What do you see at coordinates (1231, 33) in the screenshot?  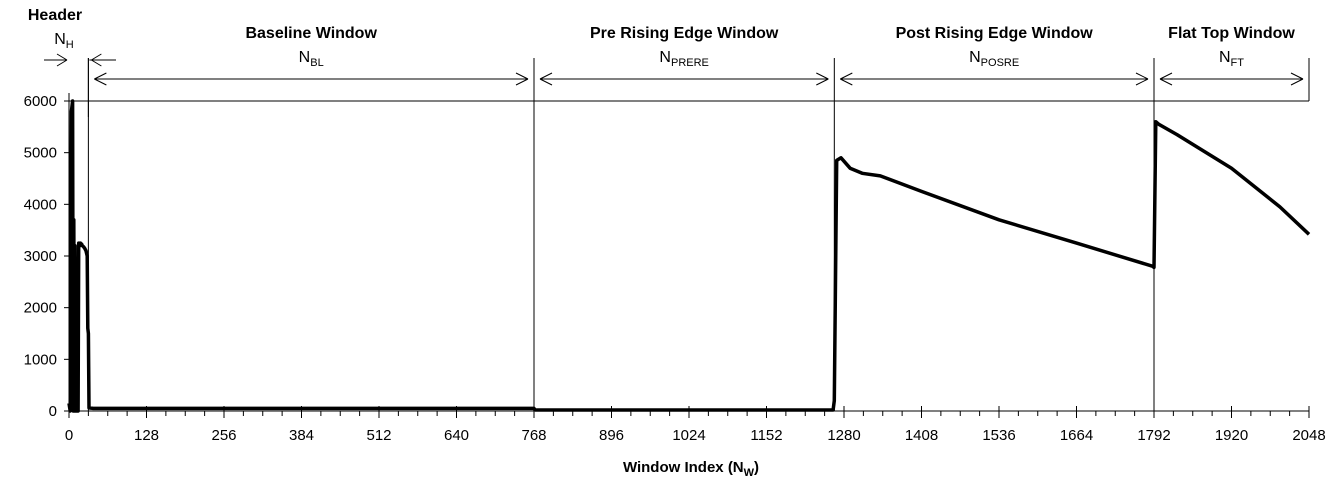 I see `window-title: Flat Top Window` at bounding box center [1231, 33].